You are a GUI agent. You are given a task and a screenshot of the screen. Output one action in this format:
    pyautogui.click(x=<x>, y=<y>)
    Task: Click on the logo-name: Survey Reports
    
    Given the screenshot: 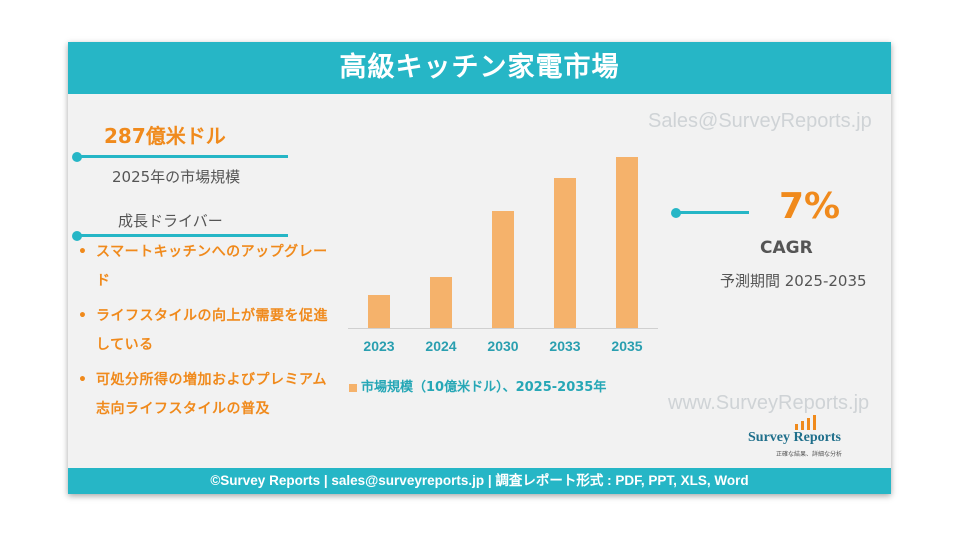 What is the action you would take?
    pyautogui.click(x=794, y=437)
    